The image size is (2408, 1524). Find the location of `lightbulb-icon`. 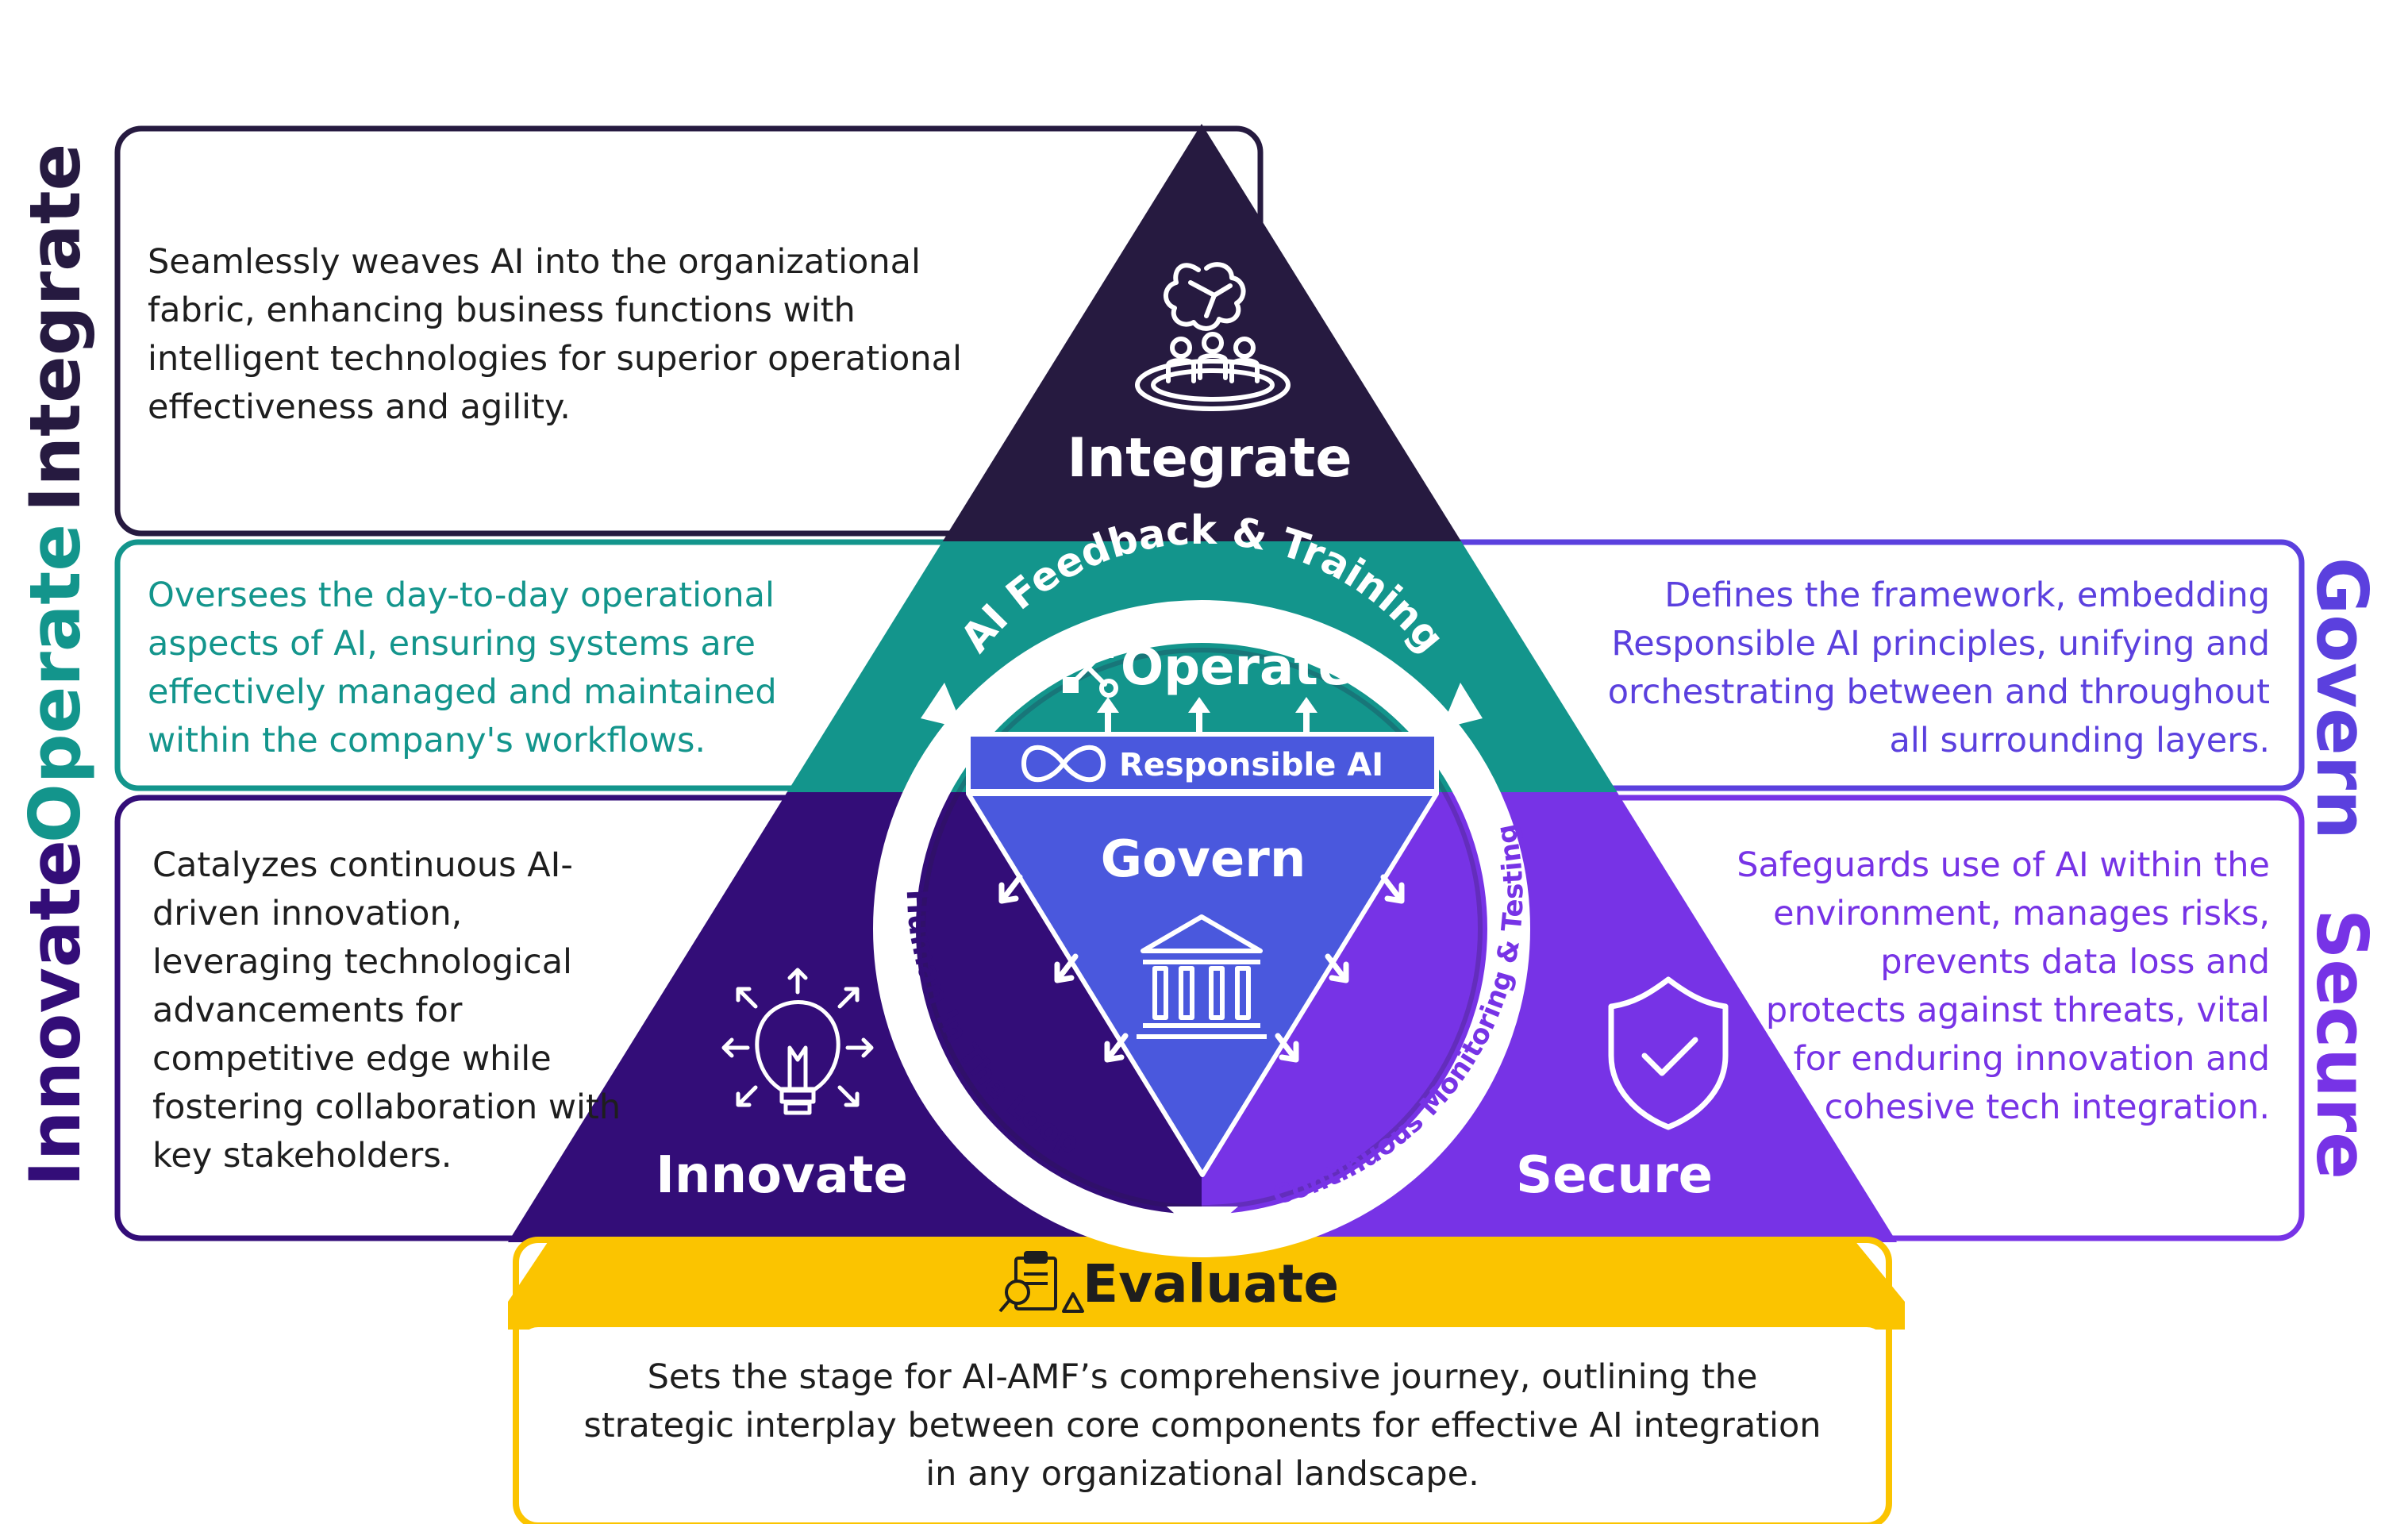

lightbulb-icon is located at coordinates (797, 1041).